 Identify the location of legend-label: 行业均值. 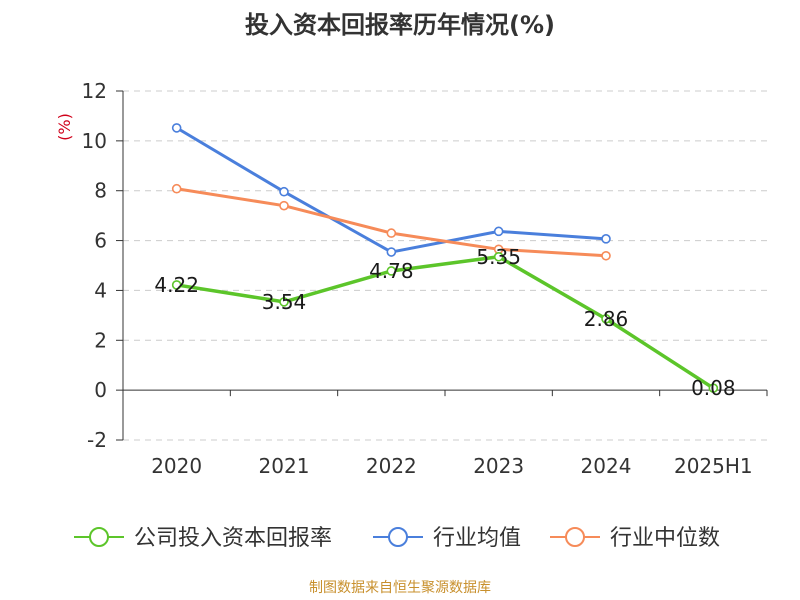
(477, 538).